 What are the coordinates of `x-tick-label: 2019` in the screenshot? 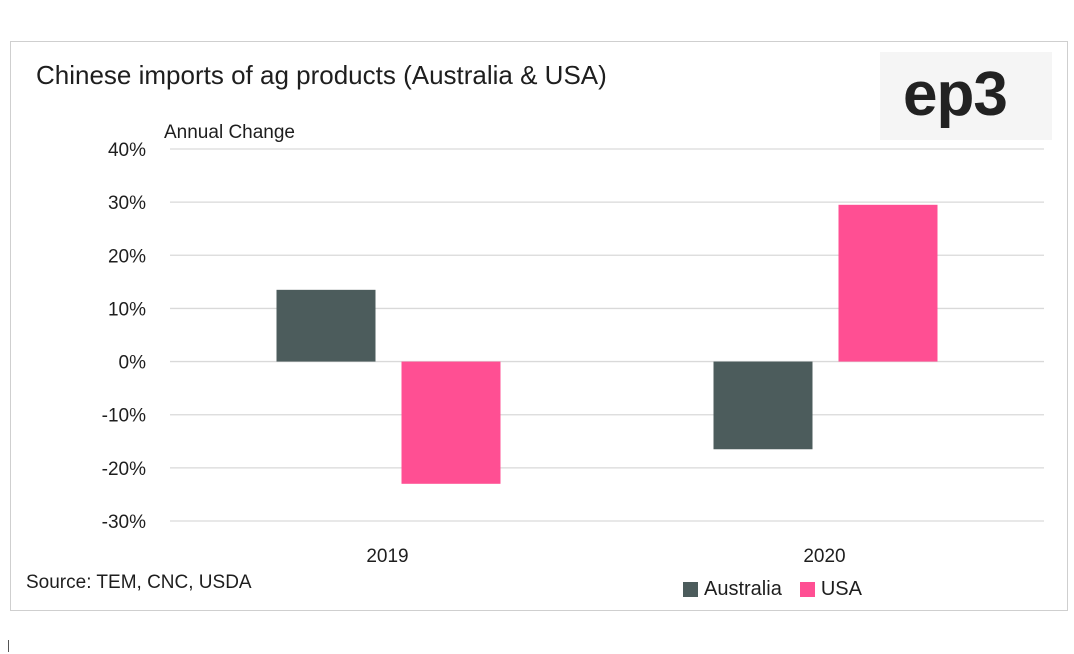 It's located at (387, 556).